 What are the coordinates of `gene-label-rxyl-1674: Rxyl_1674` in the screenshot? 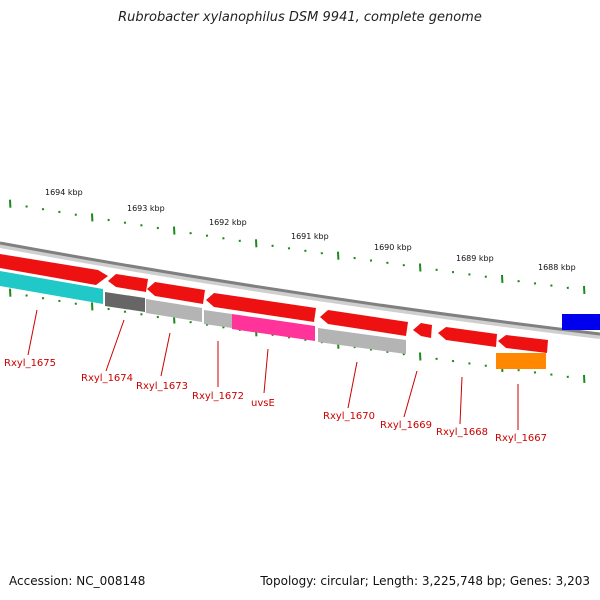 It's located at (107, 378).